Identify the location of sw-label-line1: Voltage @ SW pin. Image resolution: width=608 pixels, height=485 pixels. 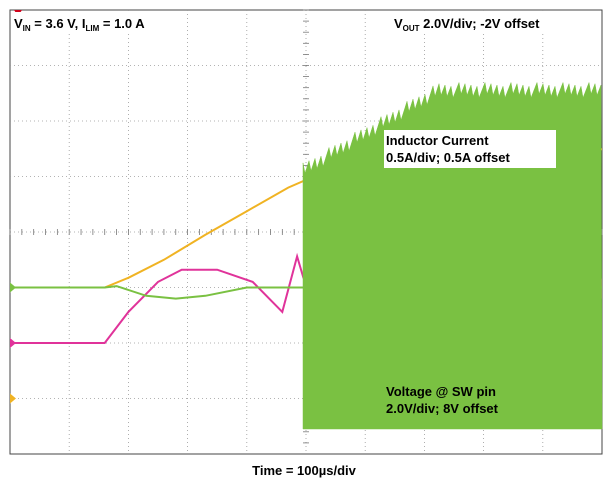
(441, 391).